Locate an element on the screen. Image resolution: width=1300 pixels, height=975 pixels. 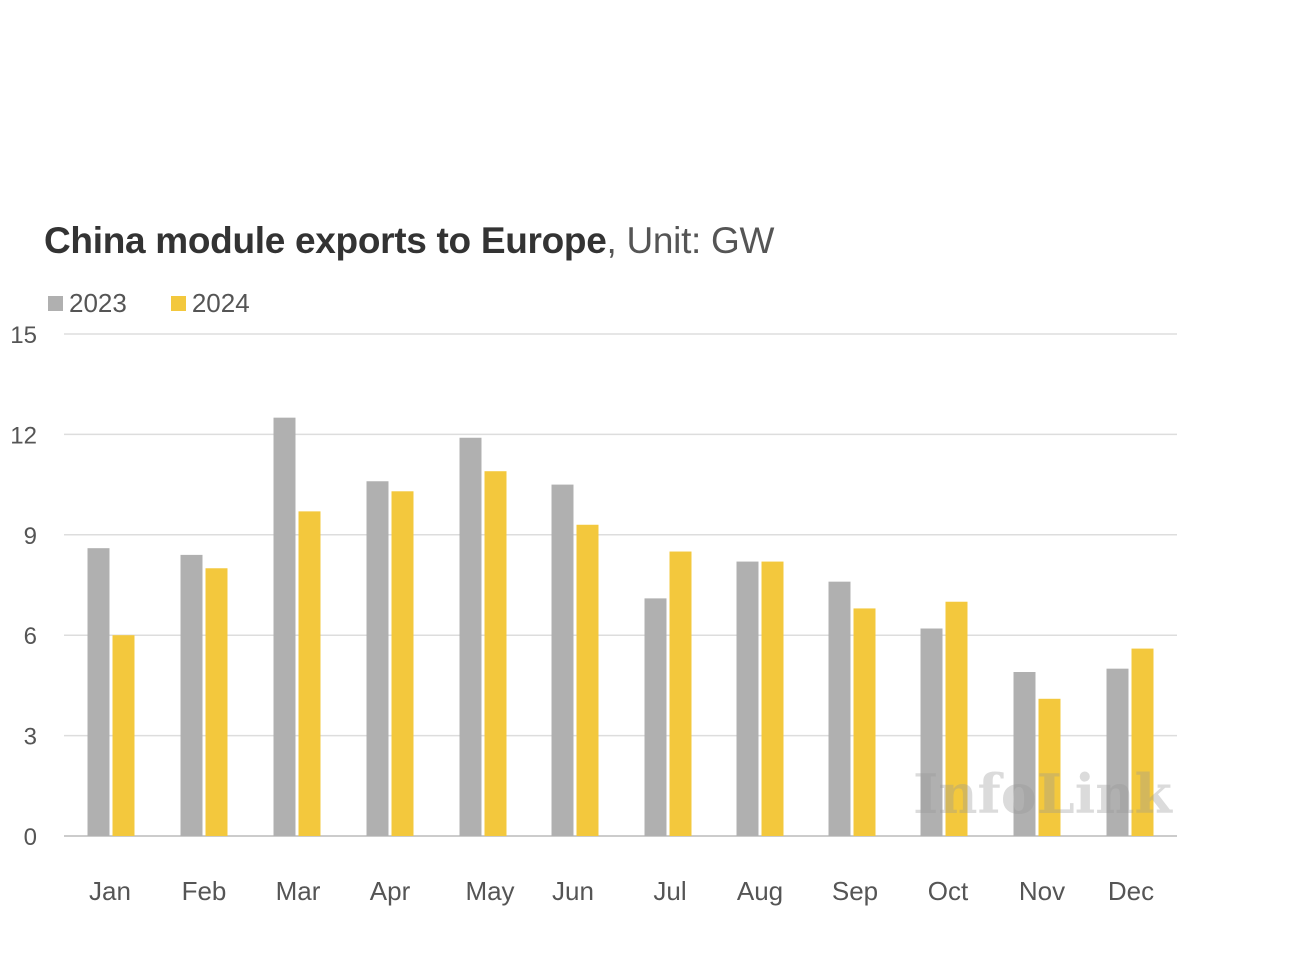
y-tick-label: 6 is located at coordinates (30, 636).